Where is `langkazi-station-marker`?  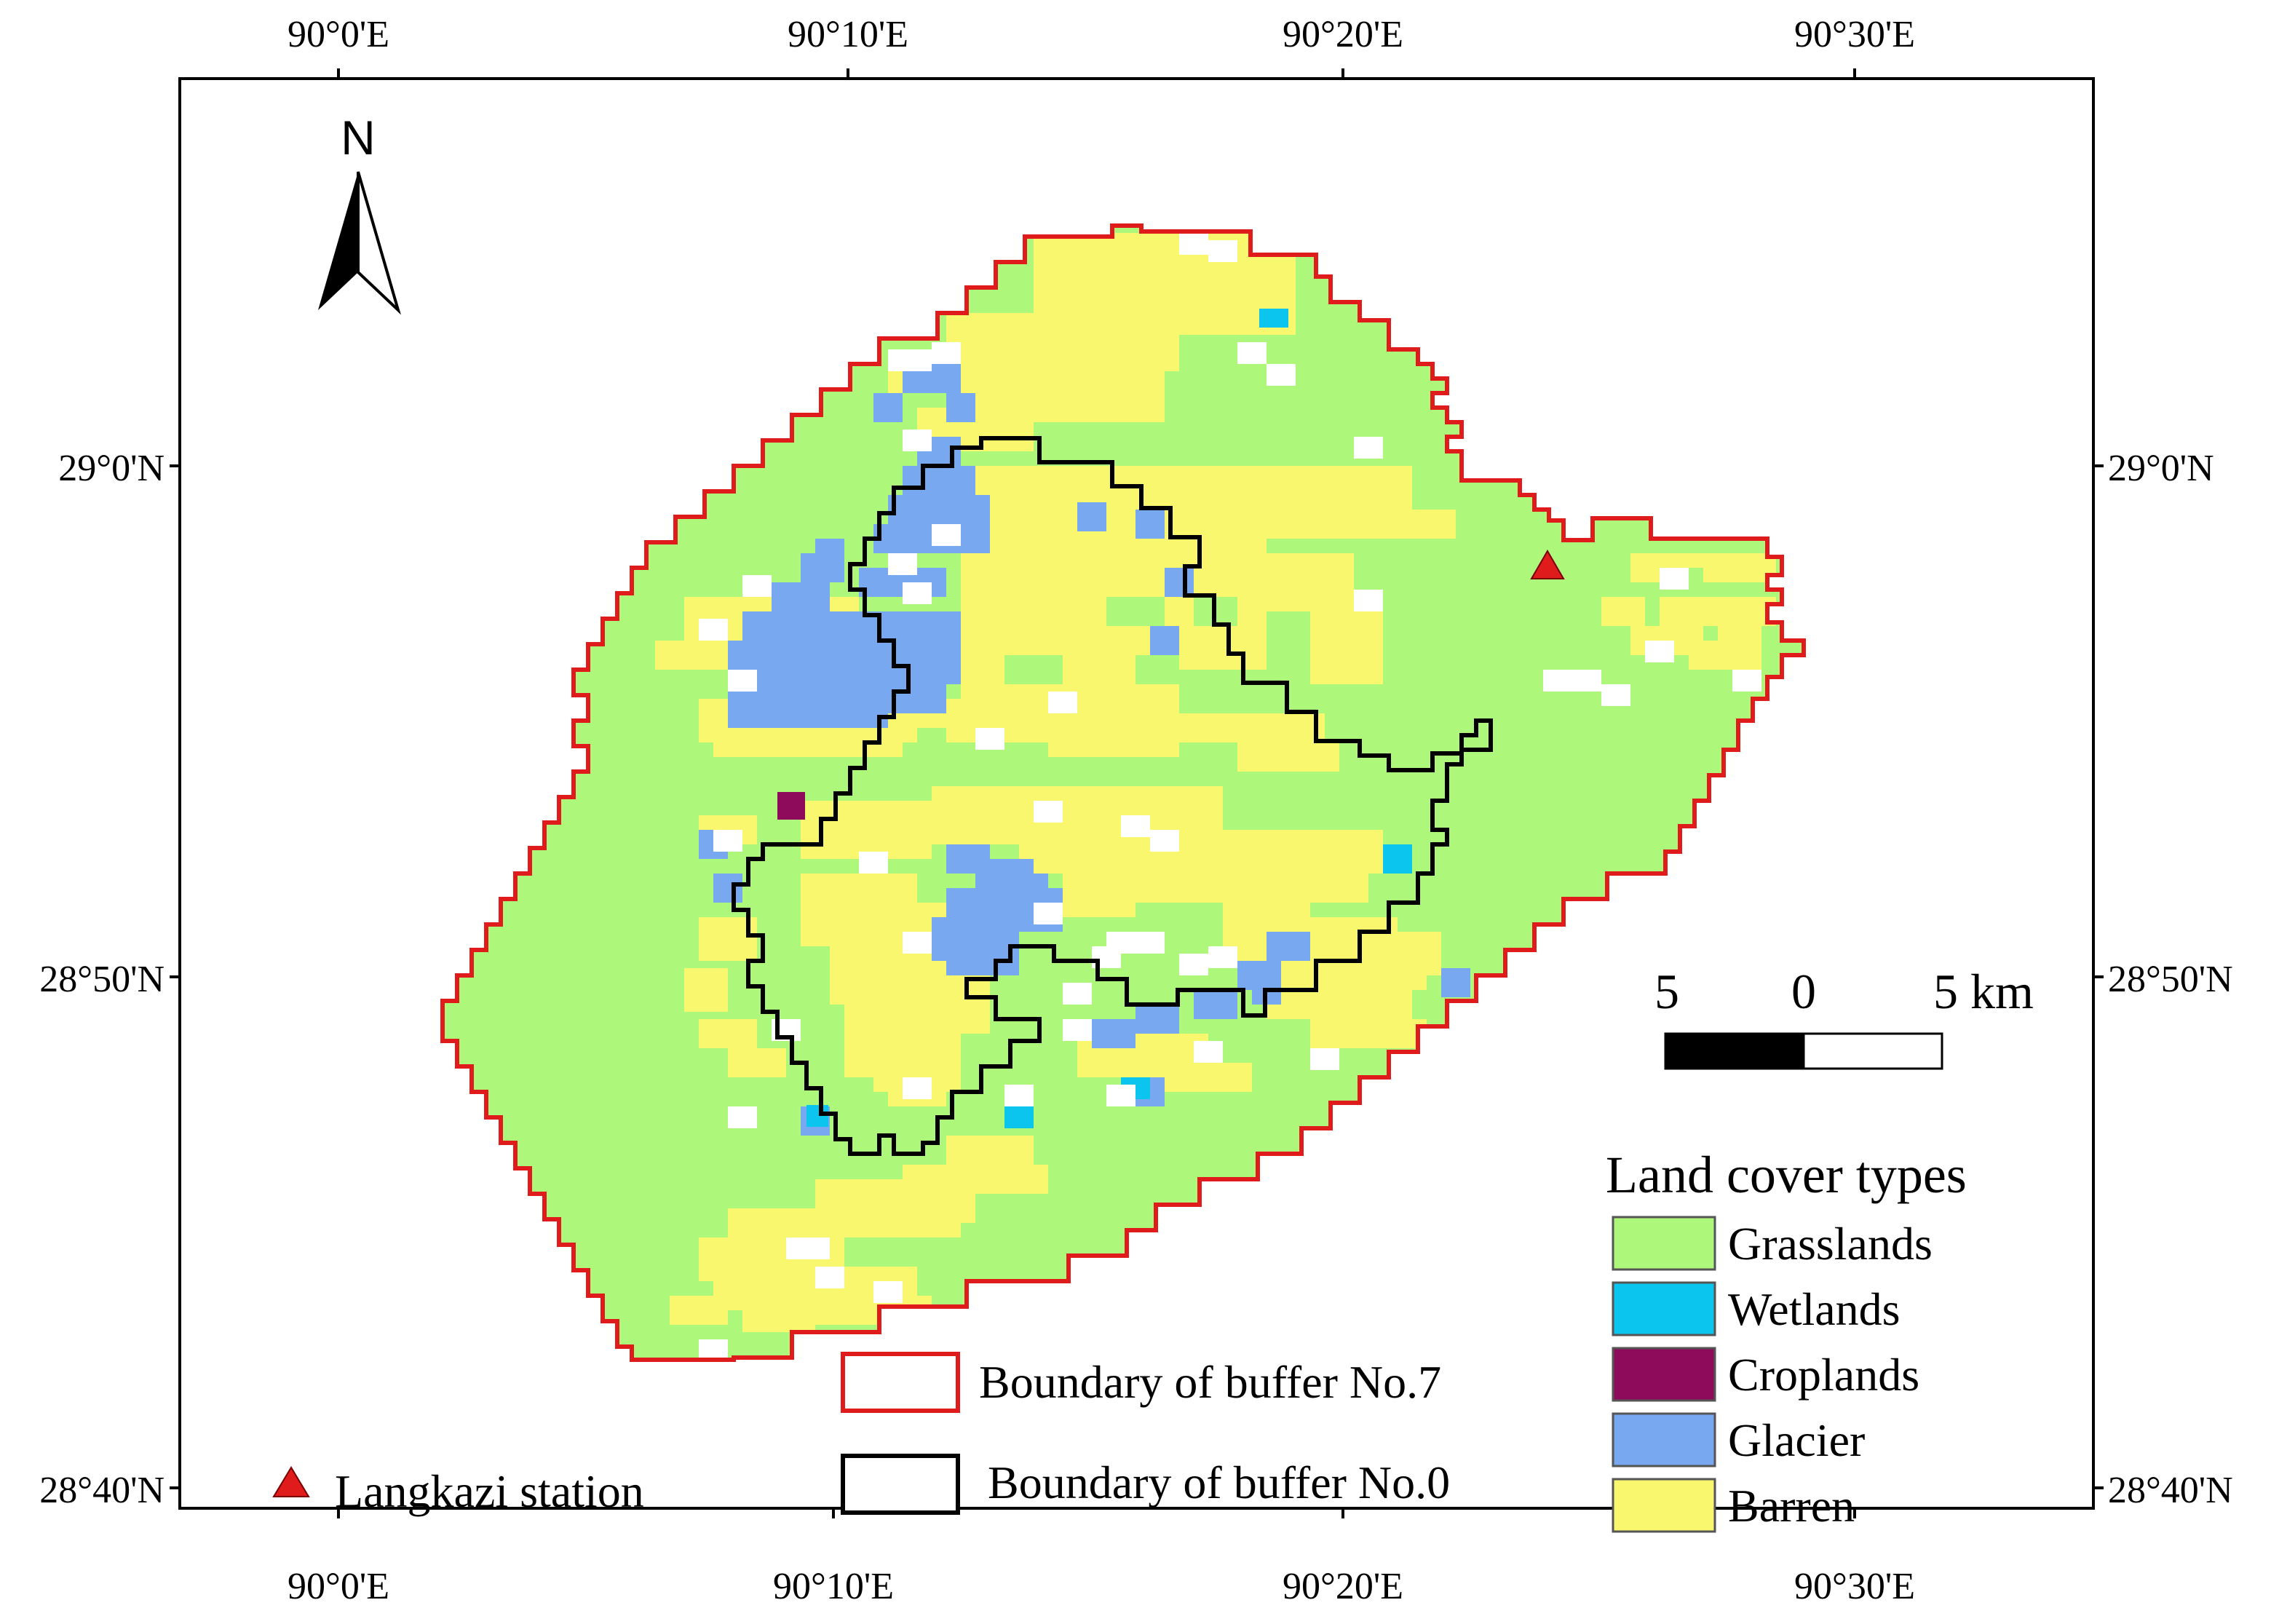
langkazi-station-marker is located at coordinates (1547, 564).